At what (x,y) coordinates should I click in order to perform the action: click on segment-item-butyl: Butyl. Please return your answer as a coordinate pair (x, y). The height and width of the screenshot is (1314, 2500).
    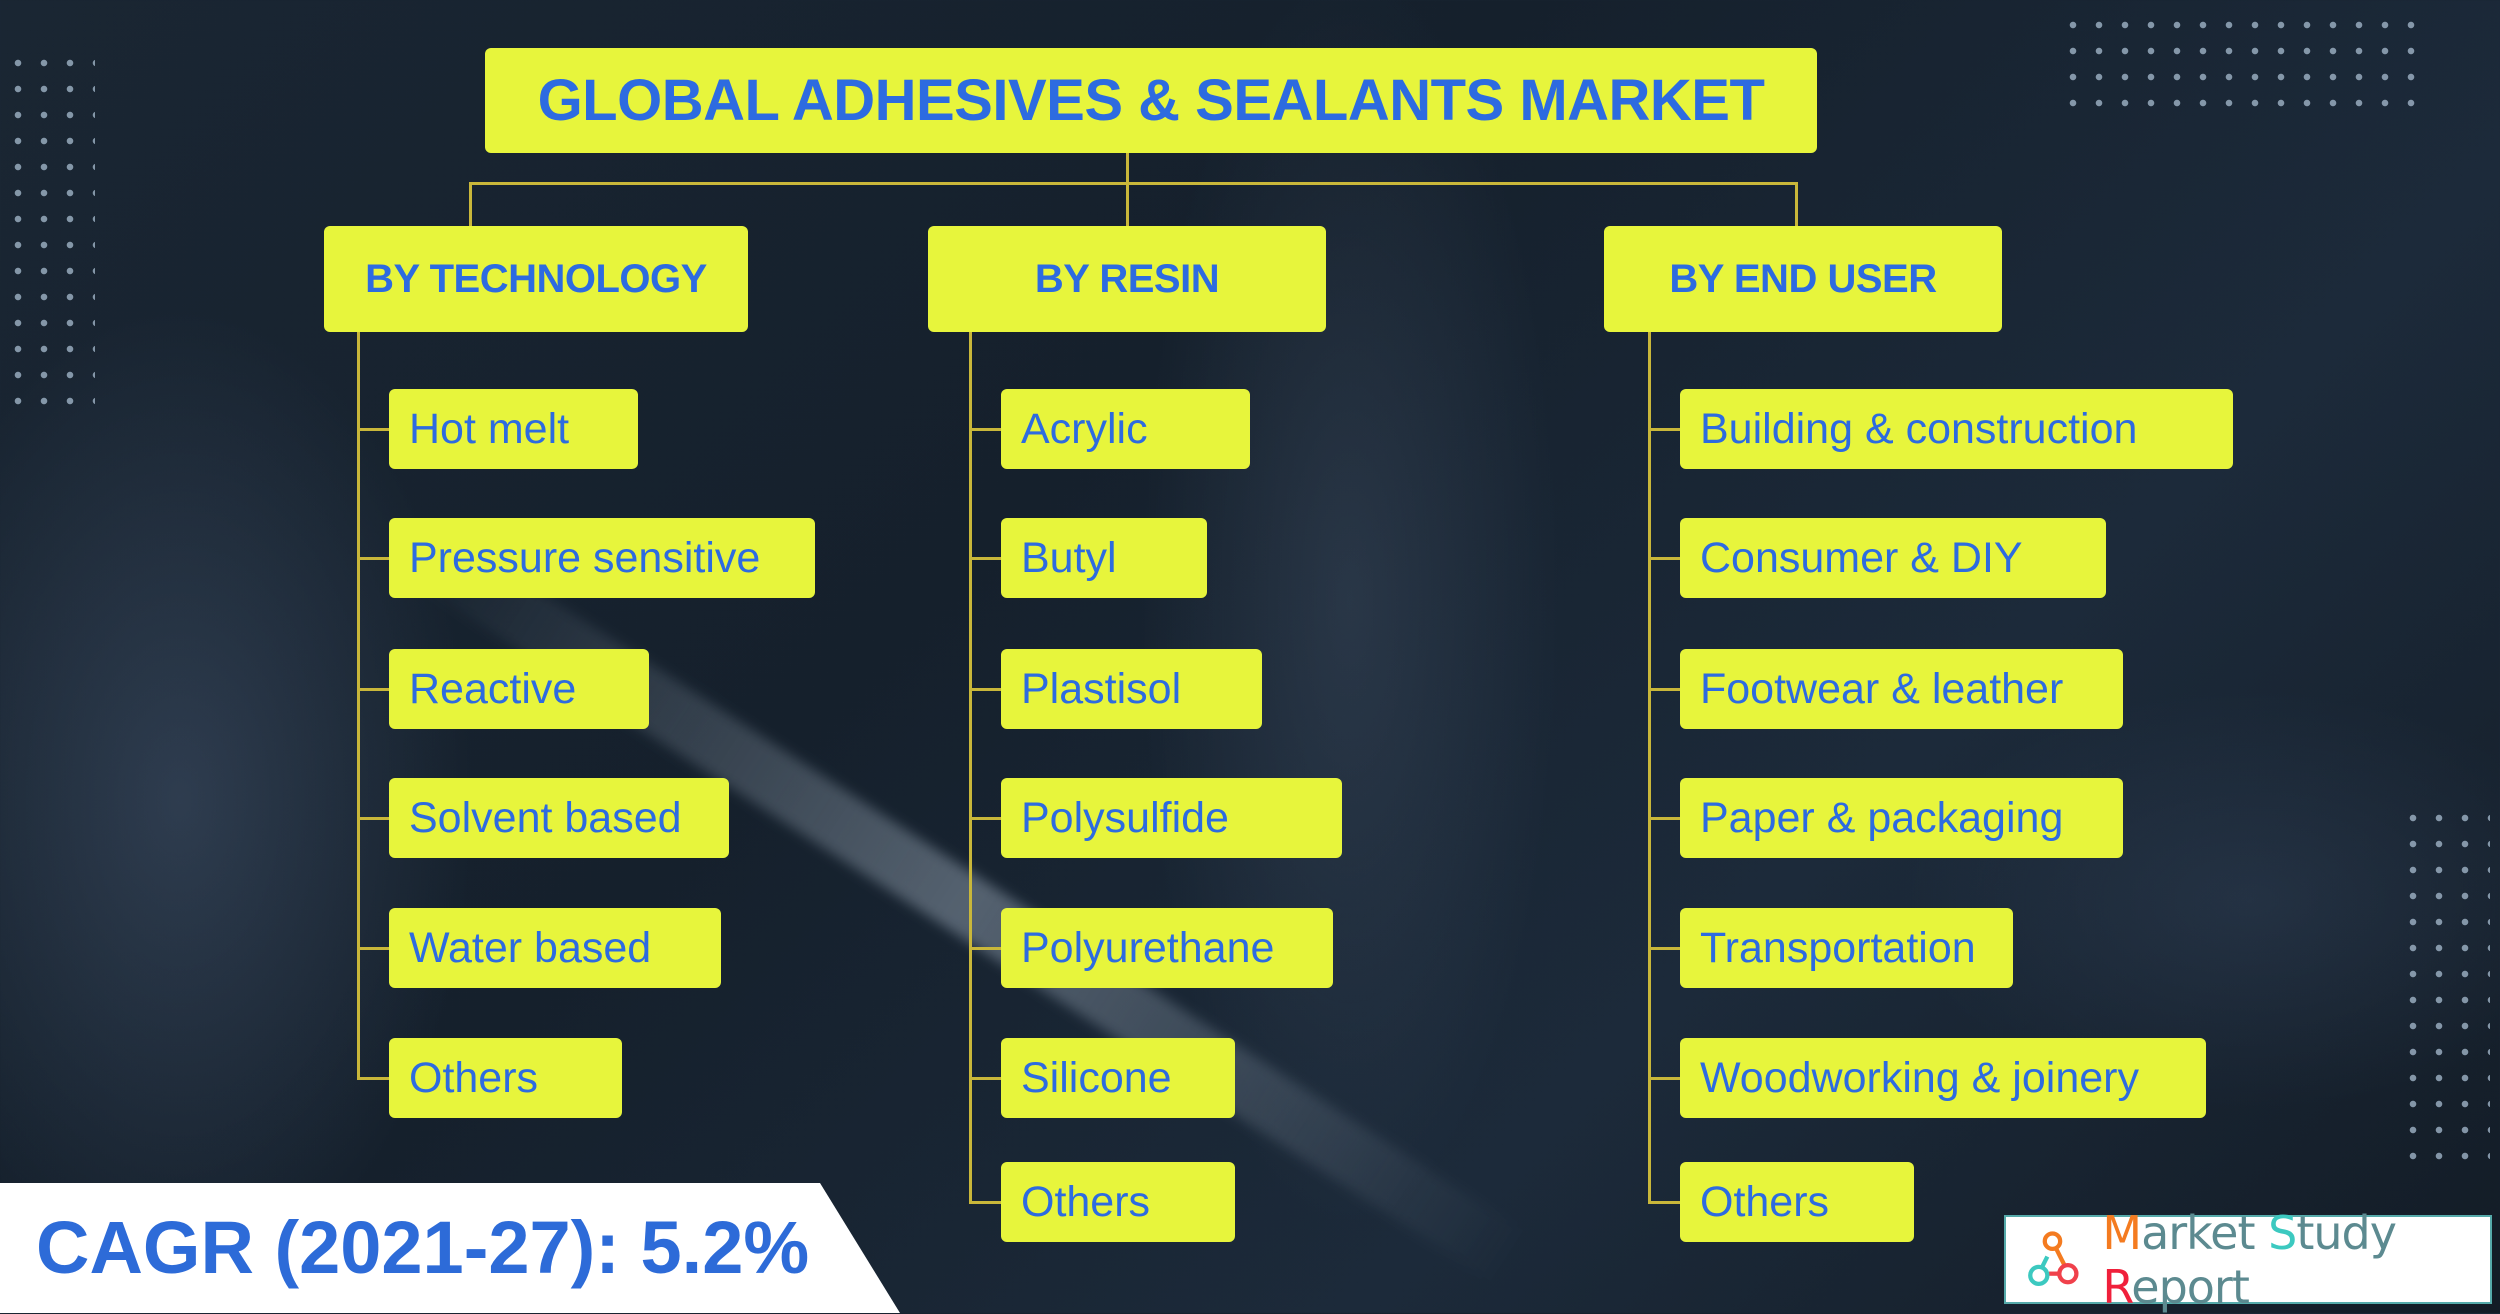
    Looking at the image, I should click on (1104, 558).